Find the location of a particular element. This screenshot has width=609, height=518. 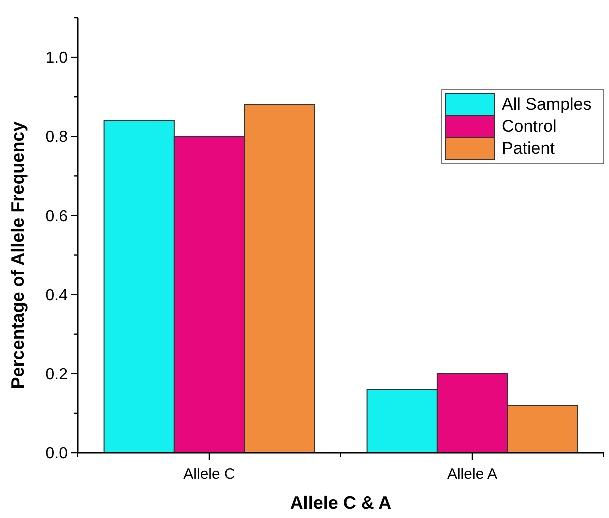

legend-label: Patient is located at coordinates (529, 148).